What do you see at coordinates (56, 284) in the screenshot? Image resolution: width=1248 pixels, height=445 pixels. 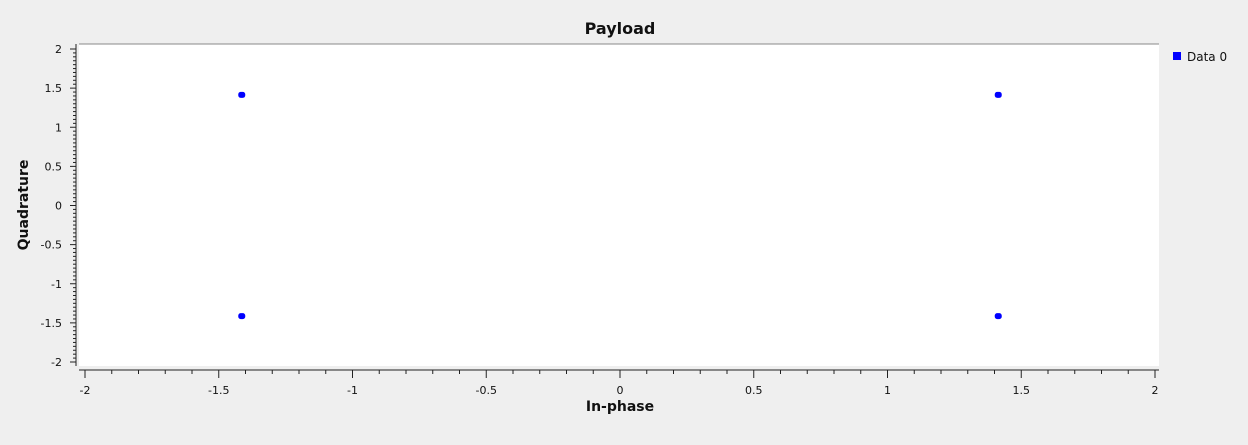 I see `y-tick-label: -1` at bounding box center [56, 284].